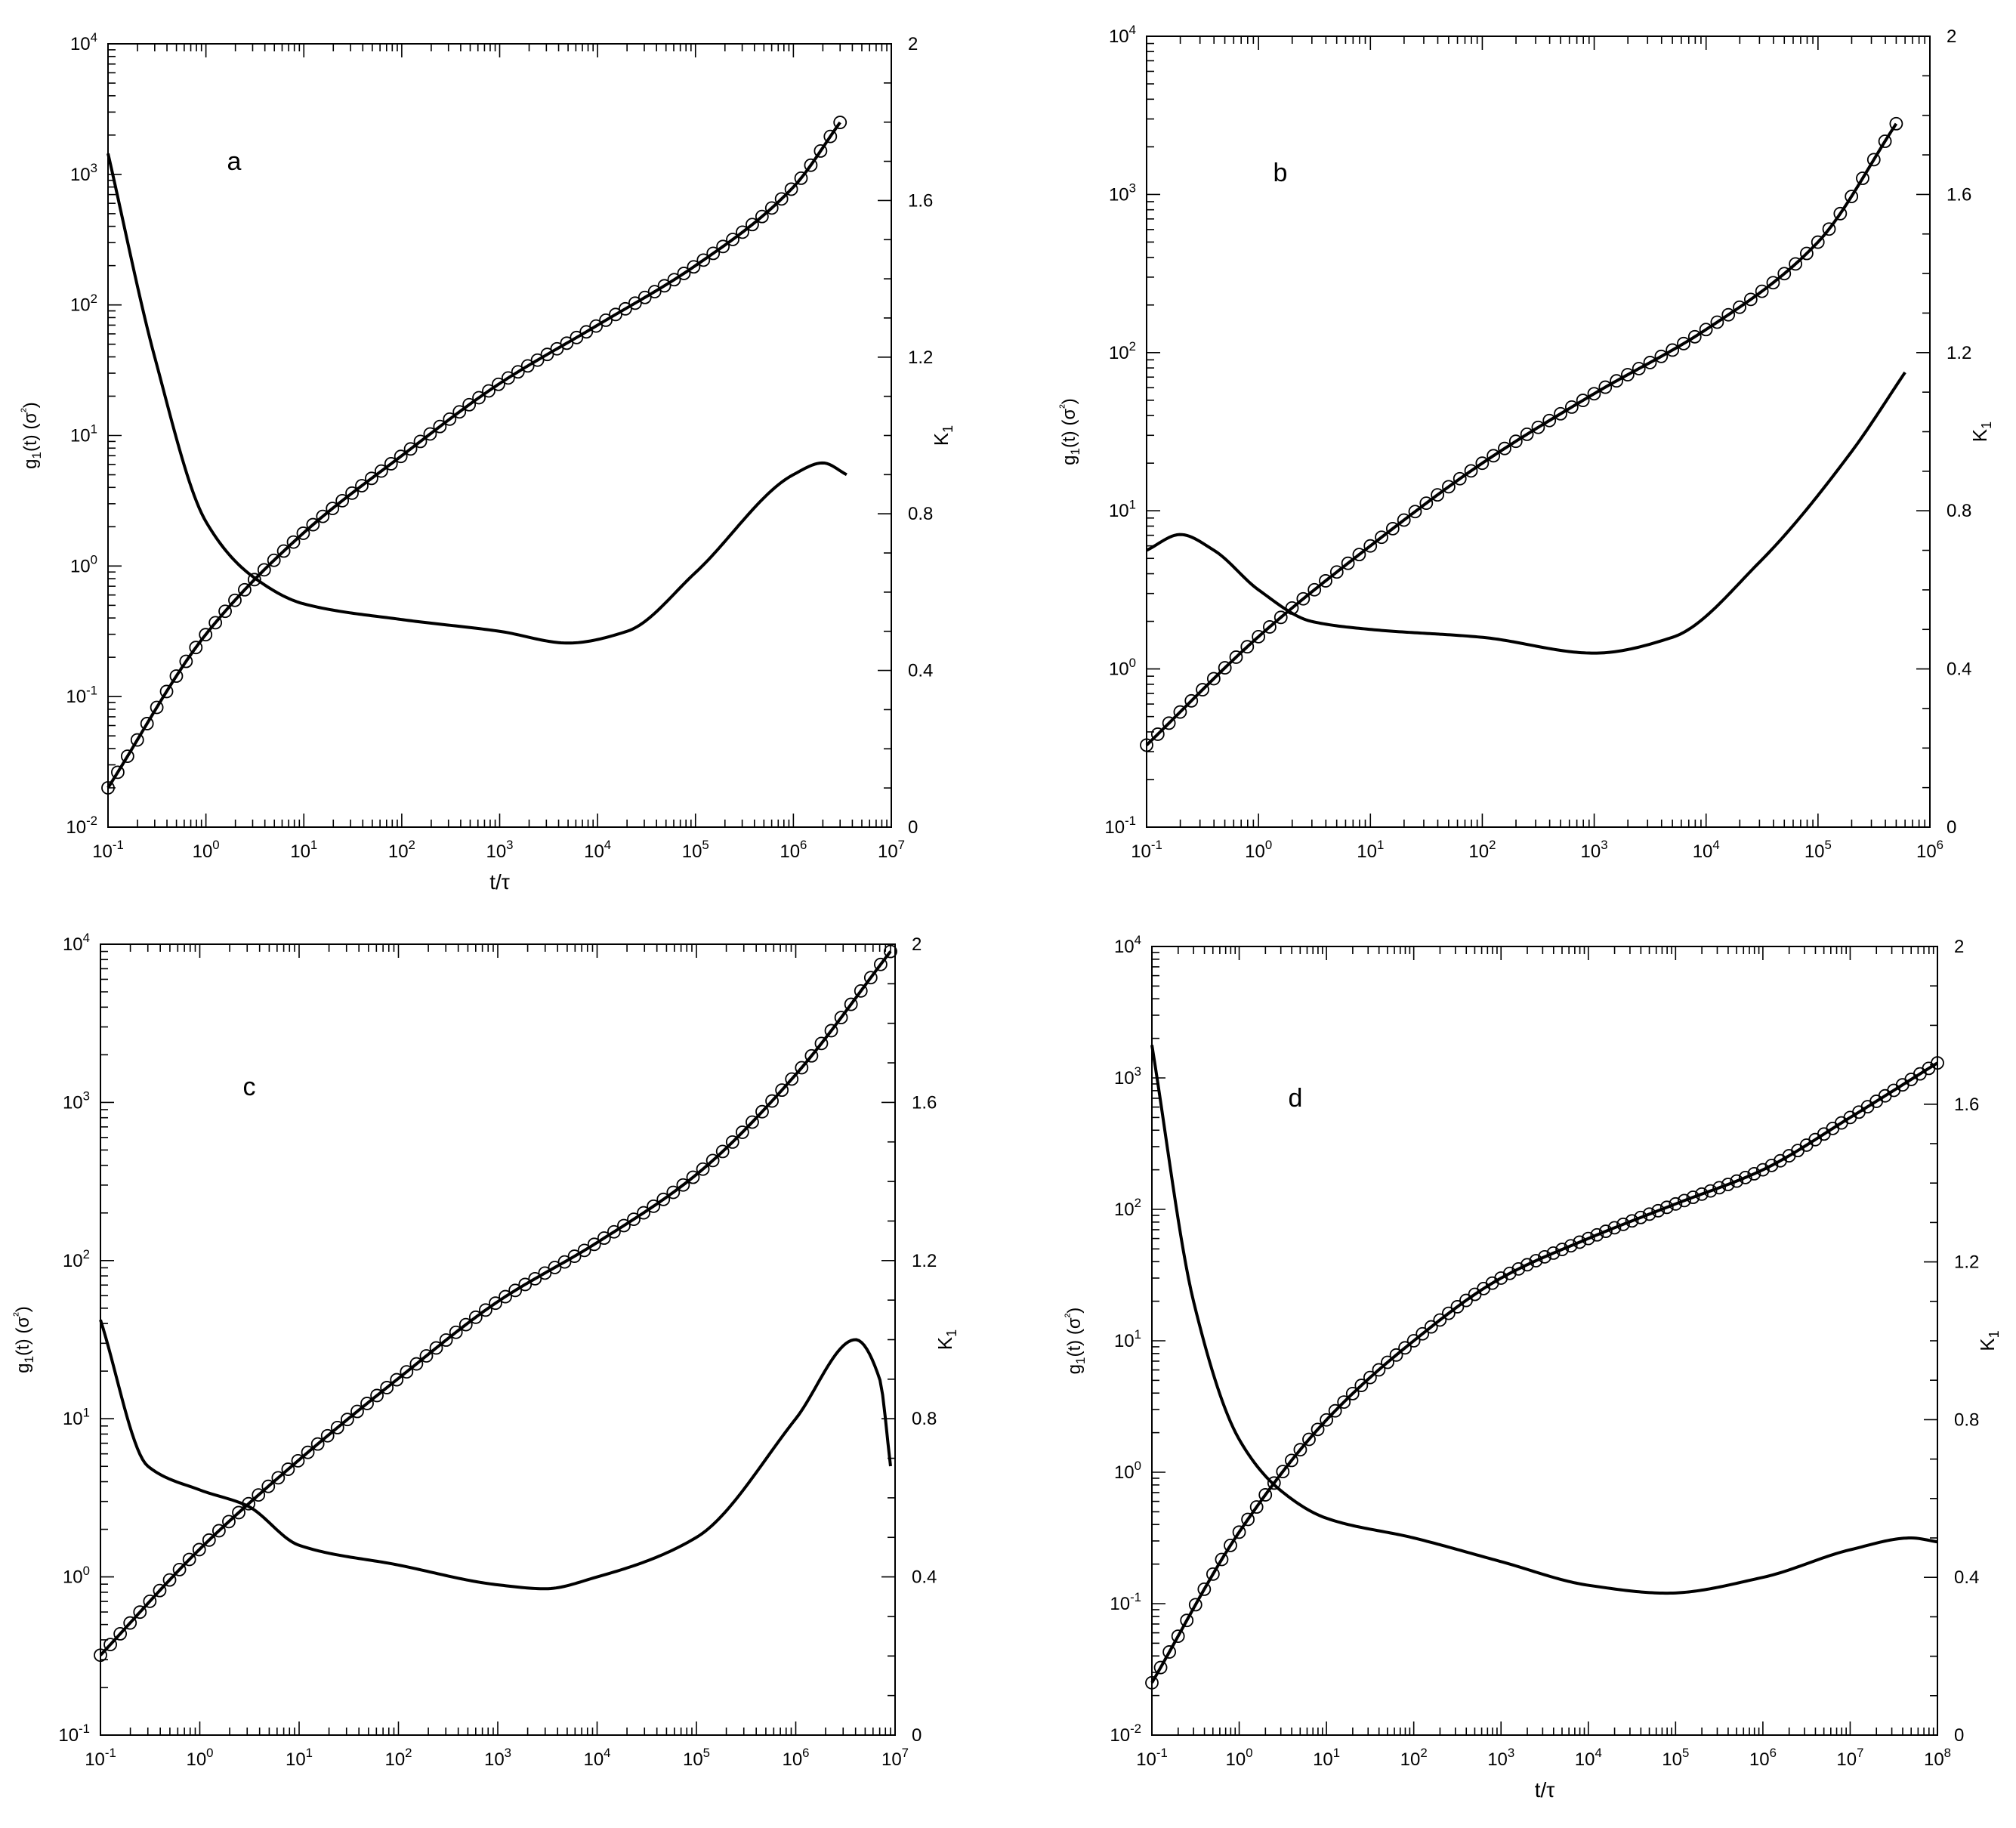 The height and width of the screenshot is (1828, 2016). Describe the element at coordinates (1128, 1339) in the screenshot. I see `y-left-tick-label: 10¹` at that location.